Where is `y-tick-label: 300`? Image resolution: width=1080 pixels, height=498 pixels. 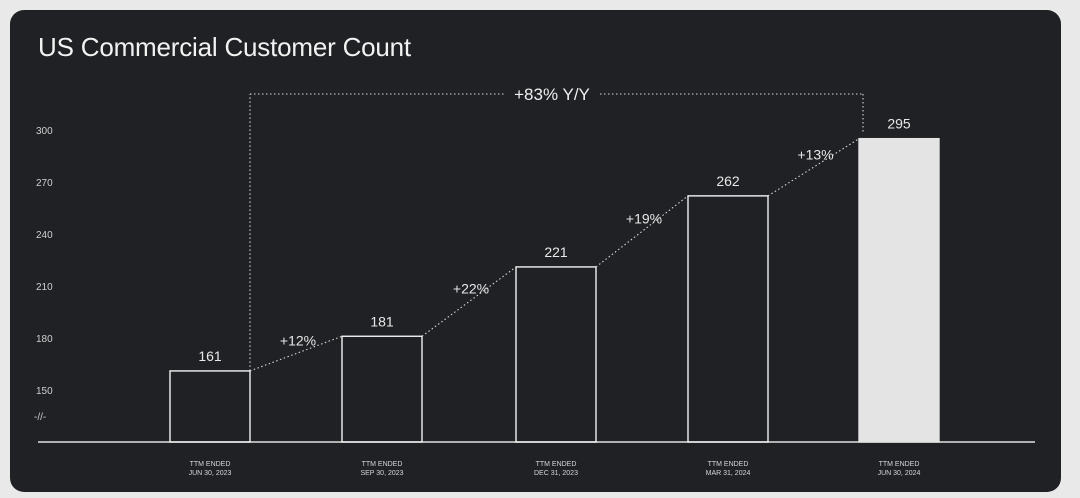 y-tick-label: 300 is located at coordinates (44, 131).